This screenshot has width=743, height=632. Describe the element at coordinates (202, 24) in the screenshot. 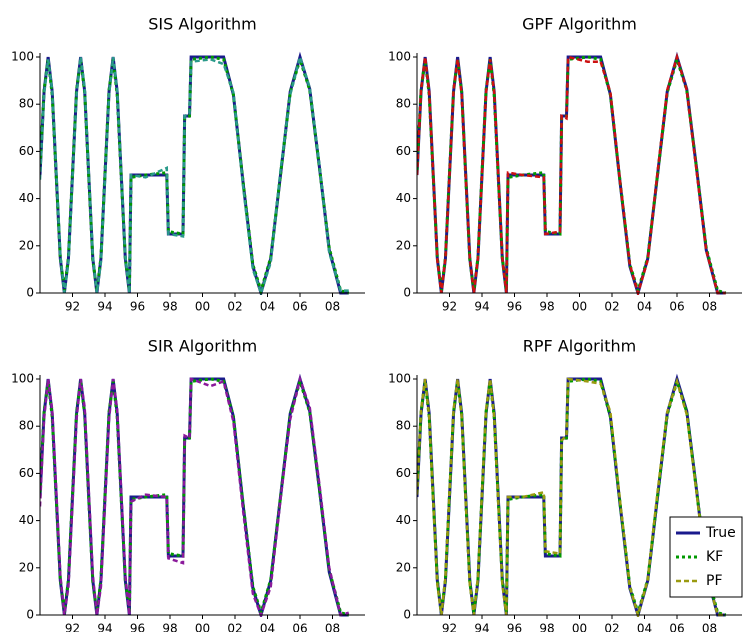

I see `chart-title: SIS Algorithm` at that location.